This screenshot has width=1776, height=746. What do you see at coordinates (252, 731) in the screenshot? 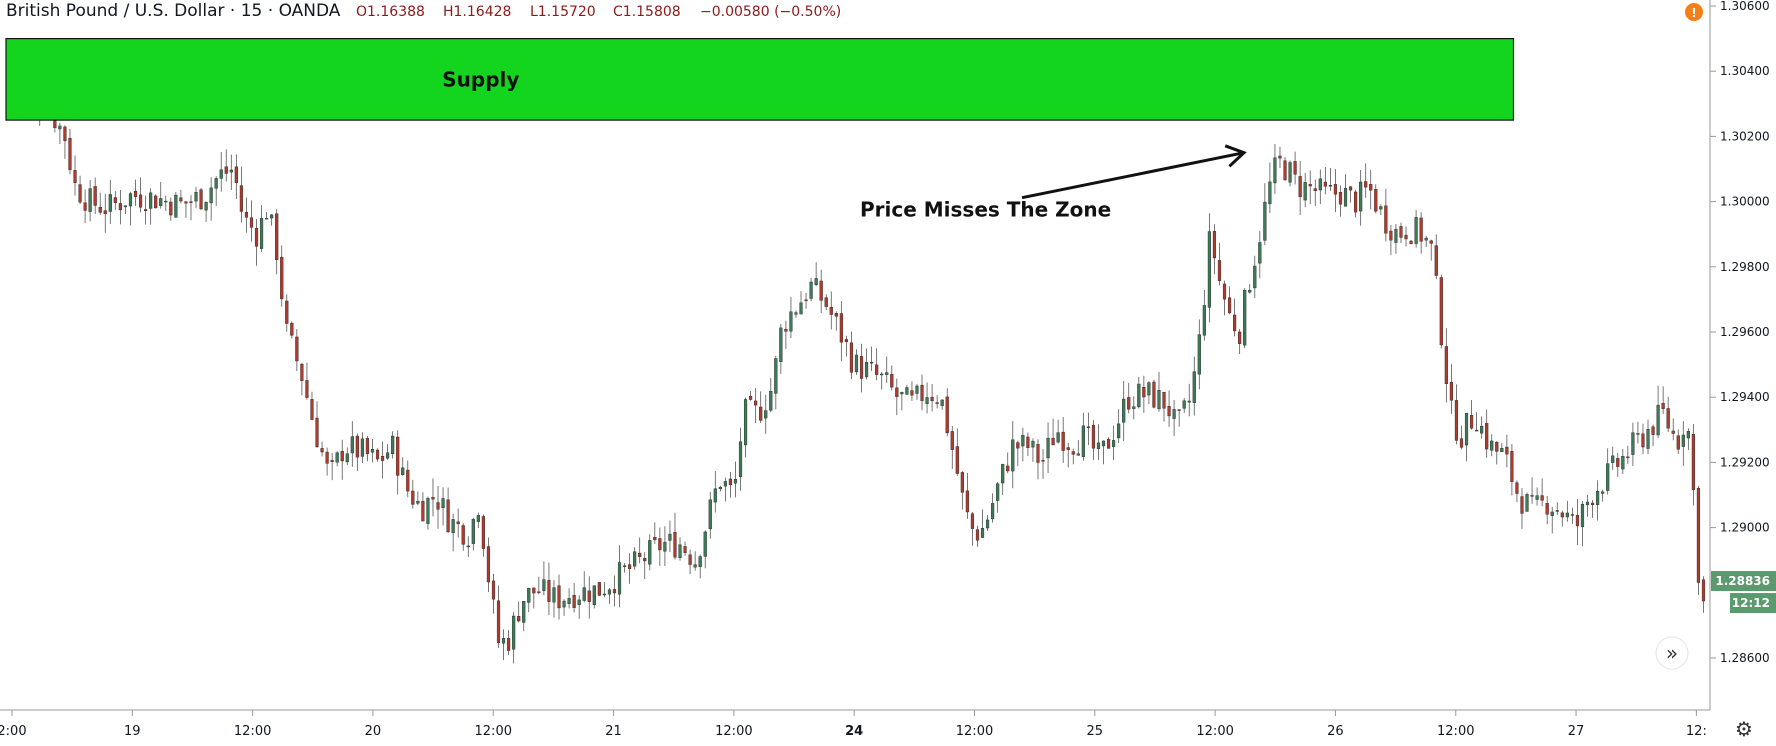
I see `x-tick-label: 12:00` at bounding box center [252, 731].